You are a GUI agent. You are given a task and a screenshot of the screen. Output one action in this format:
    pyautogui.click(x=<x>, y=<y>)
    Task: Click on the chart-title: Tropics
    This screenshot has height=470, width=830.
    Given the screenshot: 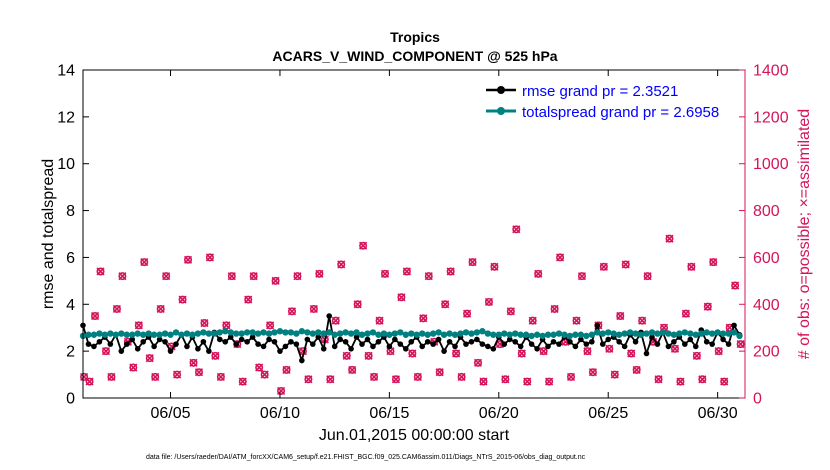 What is the action you would take?
    pyautogui.click(x=415, y=37)
    